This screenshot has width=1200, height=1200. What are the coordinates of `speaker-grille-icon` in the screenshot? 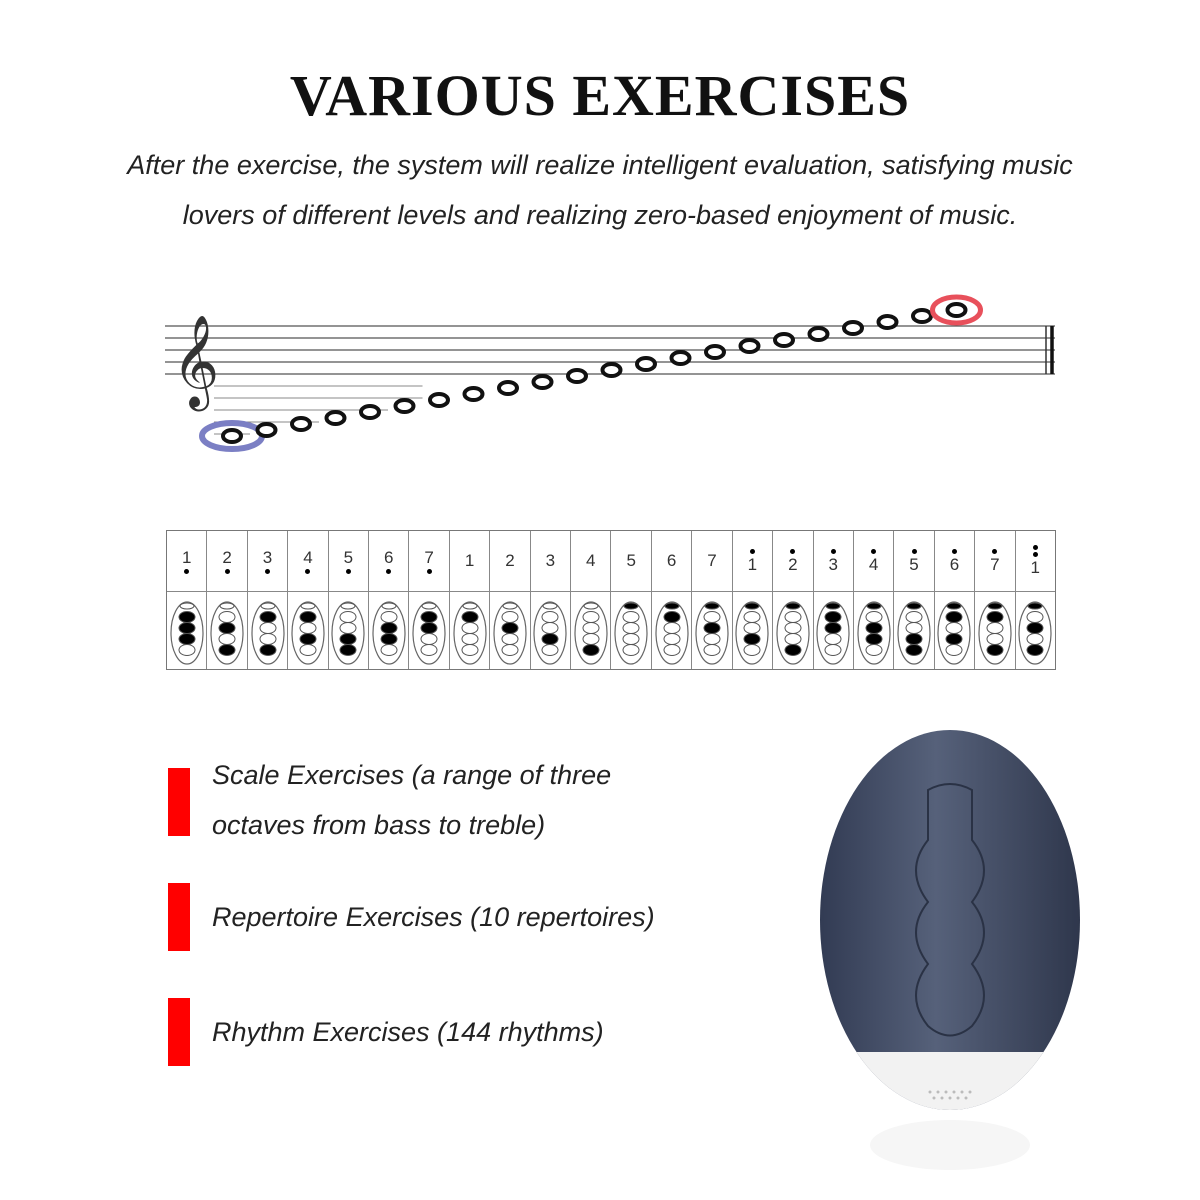 It's located at (950, 1095).